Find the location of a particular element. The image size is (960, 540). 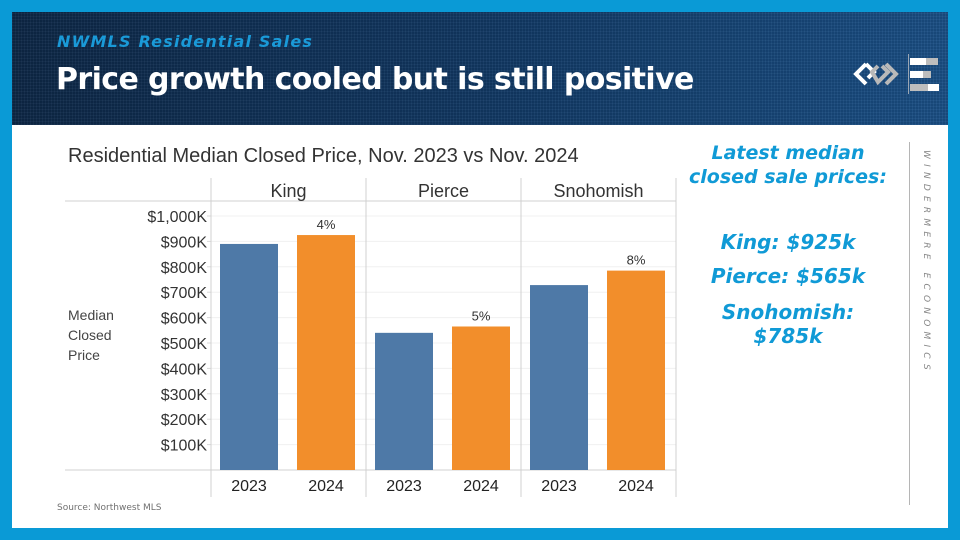

y-tick-label: $100K is located at coordinates (184, 446).